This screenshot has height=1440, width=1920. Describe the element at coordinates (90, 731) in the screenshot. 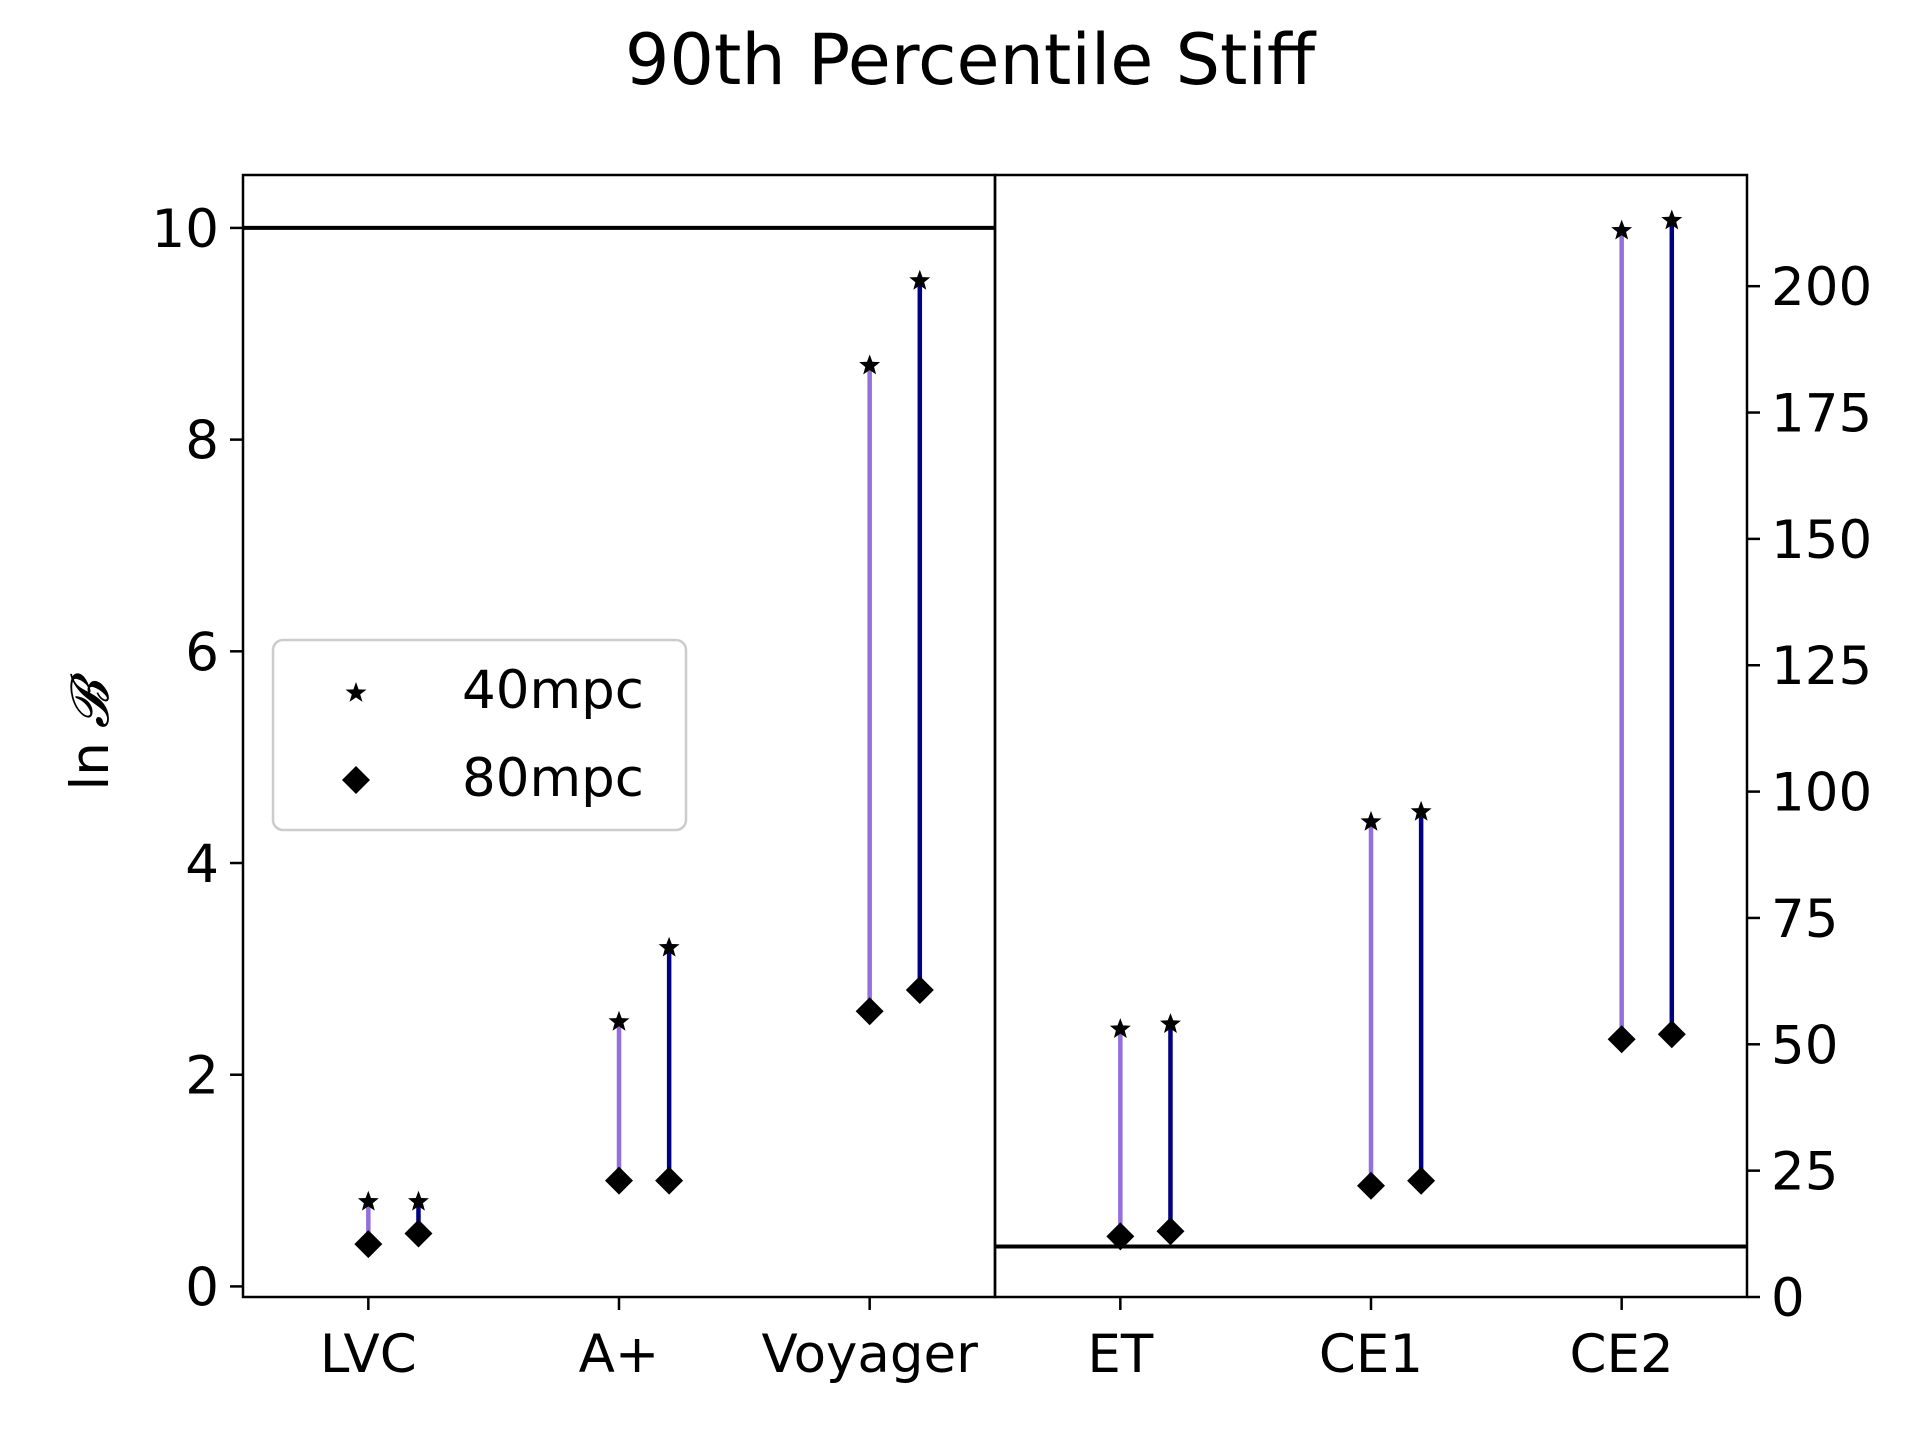

I see `y-axis-label: ln 𝓑` at that location.